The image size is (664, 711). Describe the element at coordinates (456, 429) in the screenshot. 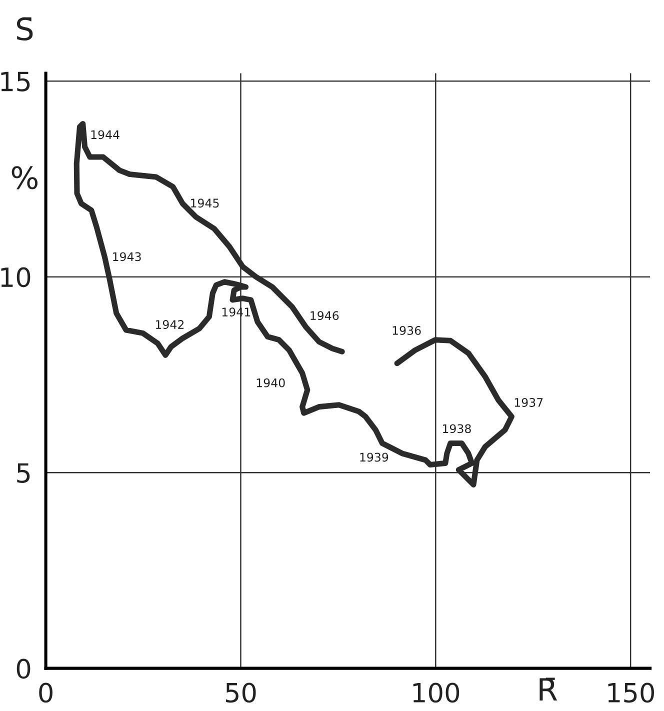

I see `annotation: 1938` at that location.